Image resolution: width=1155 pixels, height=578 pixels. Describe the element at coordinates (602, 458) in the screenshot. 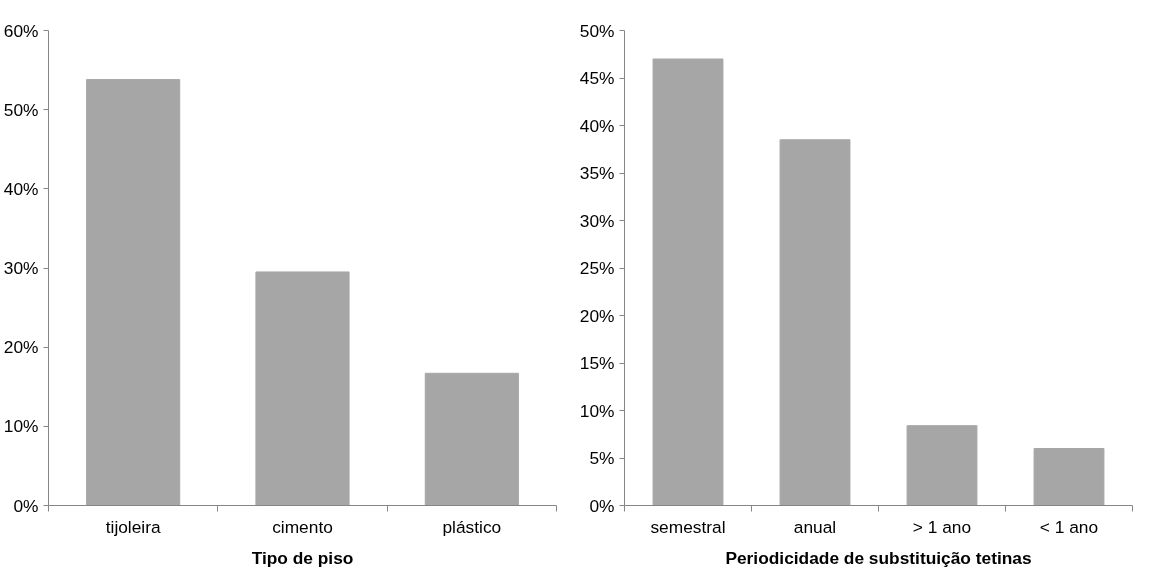

I see `y-tick-label: 5%` at that location.